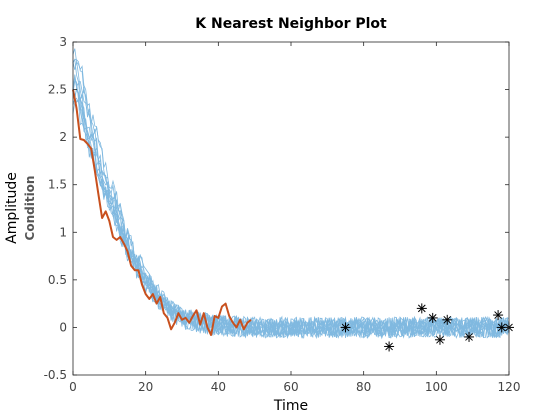  Describe the element at coordinates (290, 406) in the screenshot. I see `x-axis-label: Time` at that location.